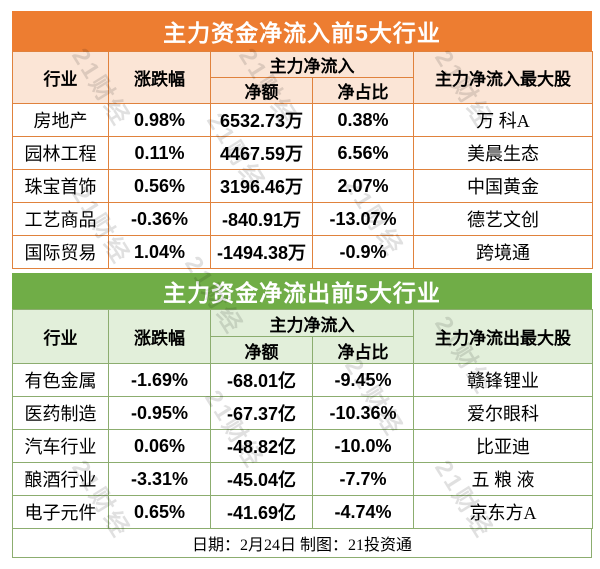  I want to click on change-cell: -0.36%, so click(159, 219).